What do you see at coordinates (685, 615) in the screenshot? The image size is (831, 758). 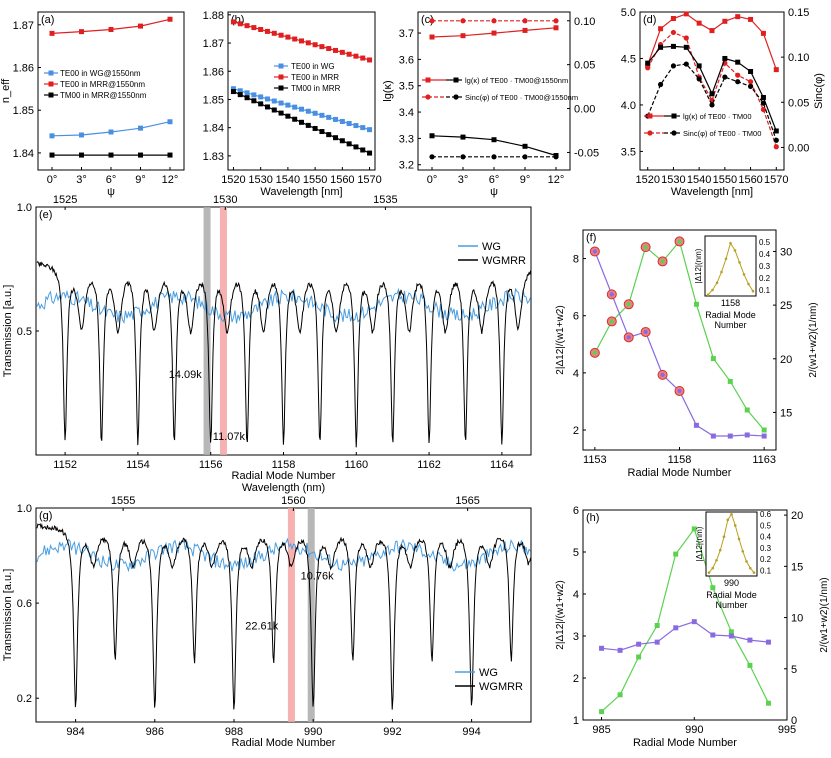 I see `axes-frame` at bounding box center [685, 615].